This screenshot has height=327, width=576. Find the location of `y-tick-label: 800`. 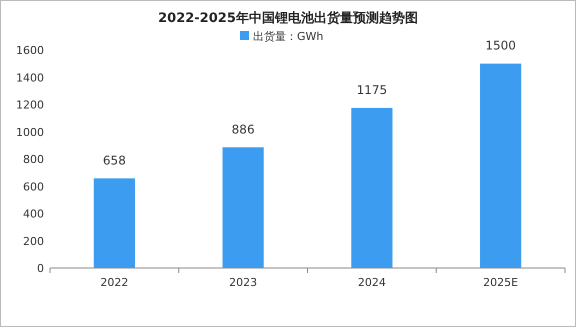

y-tick-label: 800 is located at coordinates (33, 159).